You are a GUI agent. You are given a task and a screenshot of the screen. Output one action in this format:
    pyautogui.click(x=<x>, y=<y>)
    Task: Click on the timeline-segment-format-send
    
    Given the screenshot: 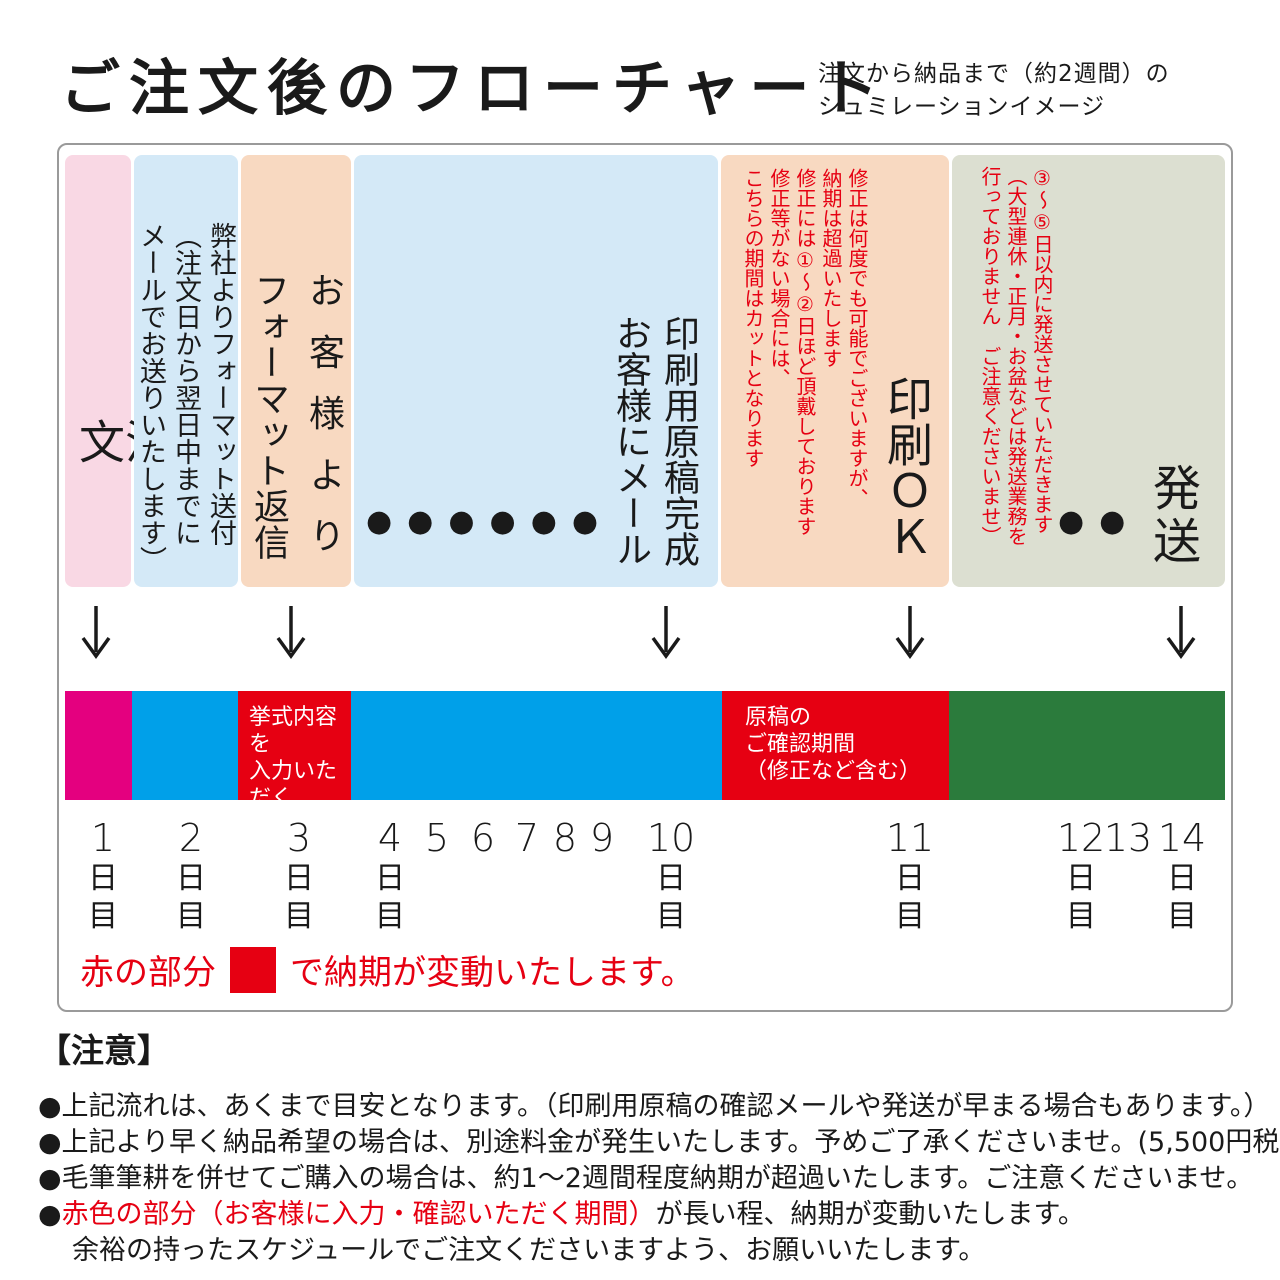 What is the action you would take?
    pyautogui.click(x=185, y=745)
    